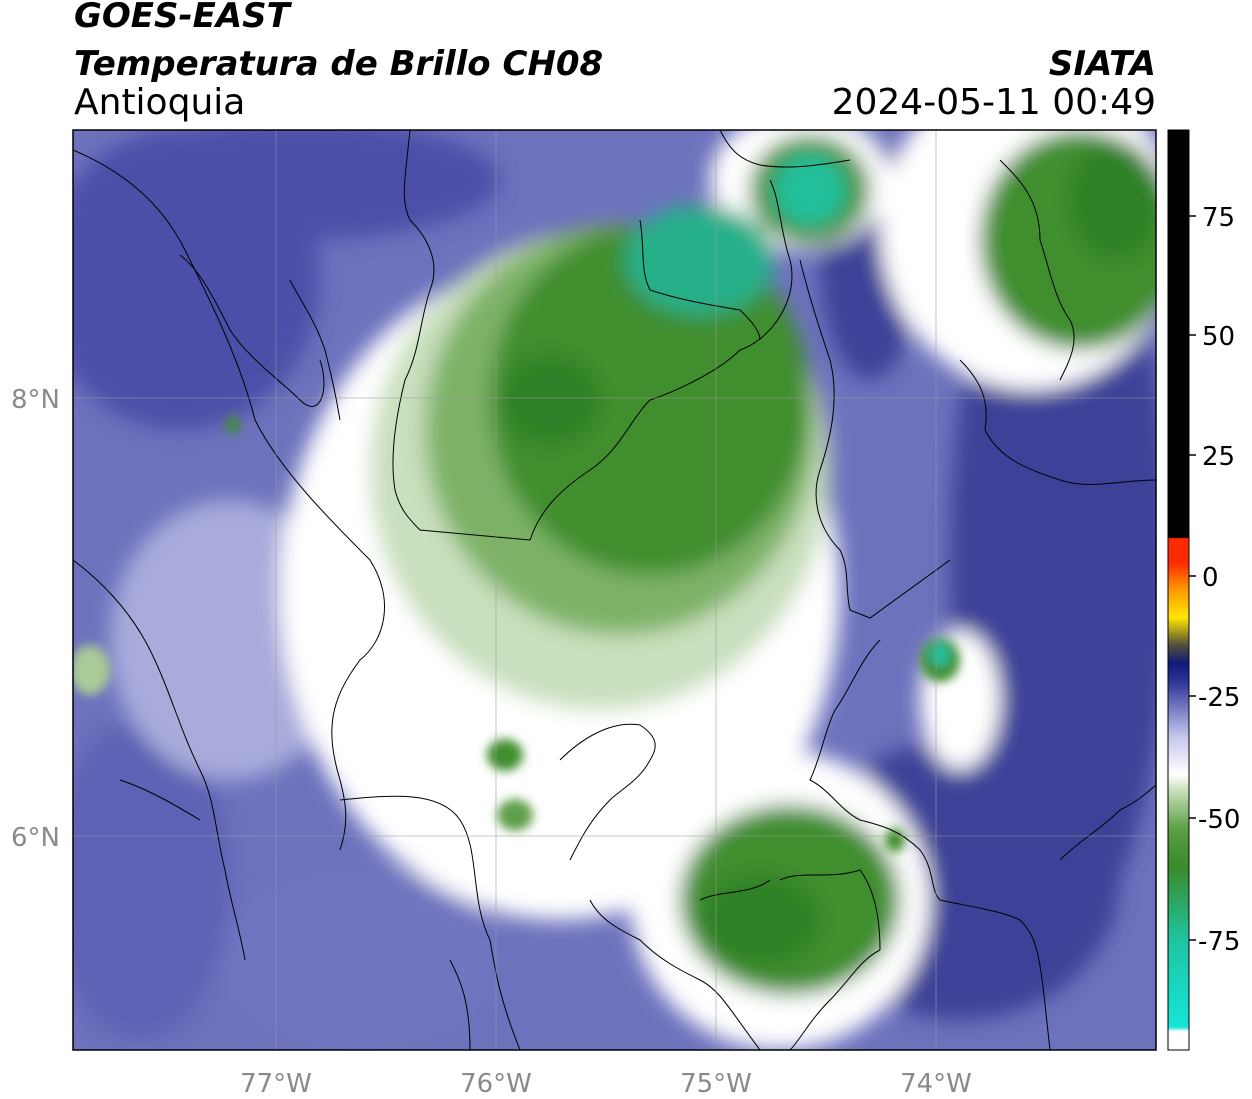  I want to click on lat-label-8n: 8°N, so click(35, 400).